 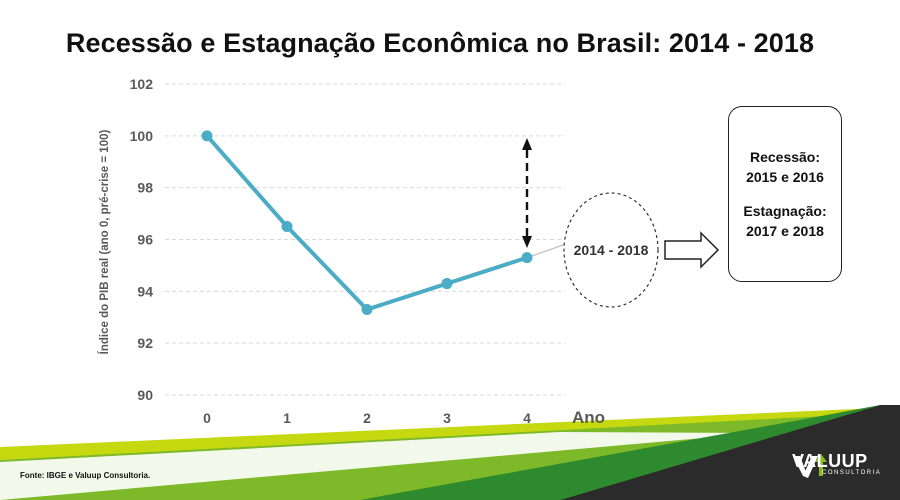 I want to click on x-tick-labels: 0 1 2 3 4, so click(x=367, y=418).